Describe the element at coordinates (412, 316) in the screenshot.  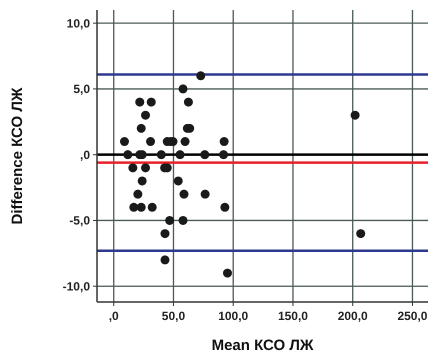
I see `x-tick-label: 250,0` at that location.